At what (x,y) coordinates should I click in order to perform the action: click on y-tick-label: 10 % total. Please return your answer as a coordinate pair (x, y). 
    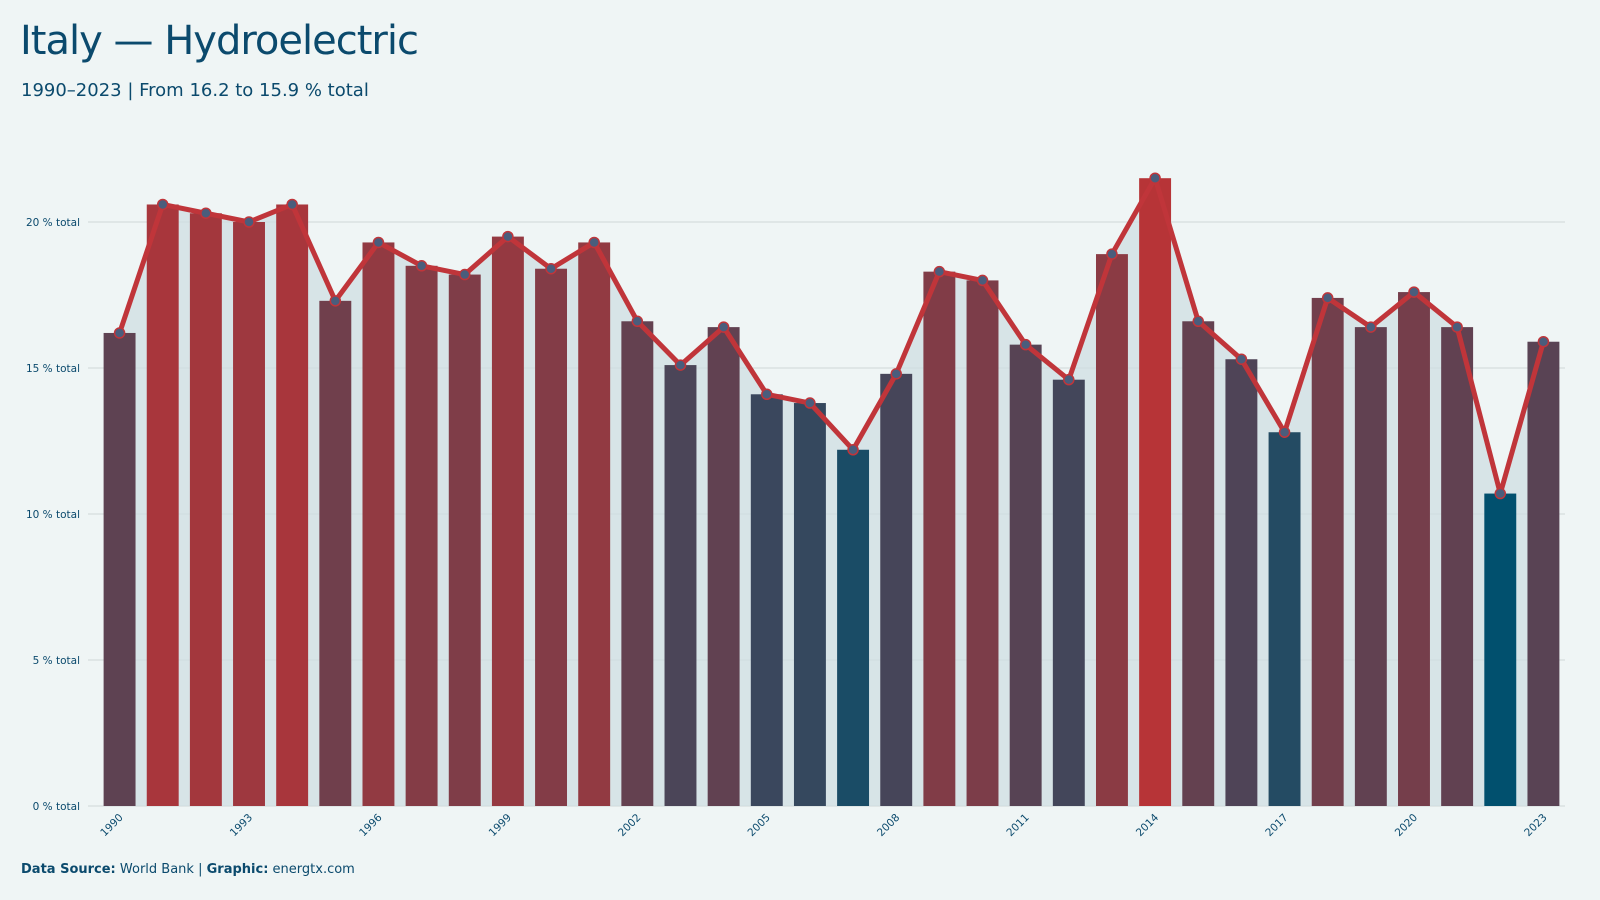
    Looking at the image, I should click on (53, 515).